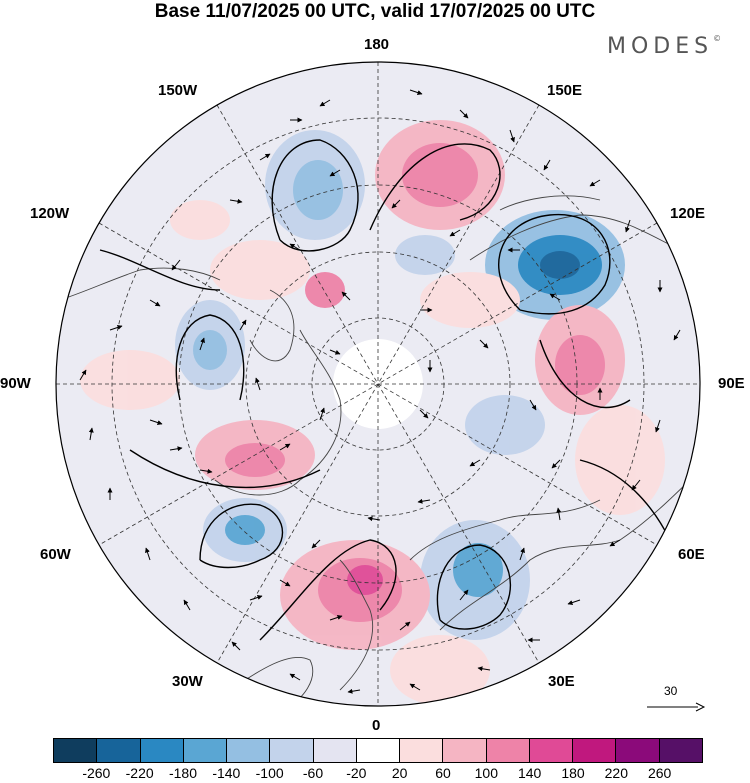 Image resolution: width=750 pixels, height=783 pixels. I want to click on anomaly-high-atlantic-south, so click(440, 670).